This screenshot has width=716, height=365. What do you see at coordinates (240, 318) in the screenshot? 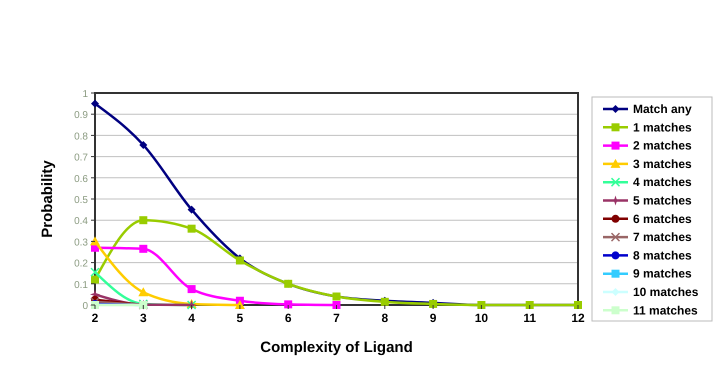
I see `x-tick-label: 5` at bounding box center [240, 318].